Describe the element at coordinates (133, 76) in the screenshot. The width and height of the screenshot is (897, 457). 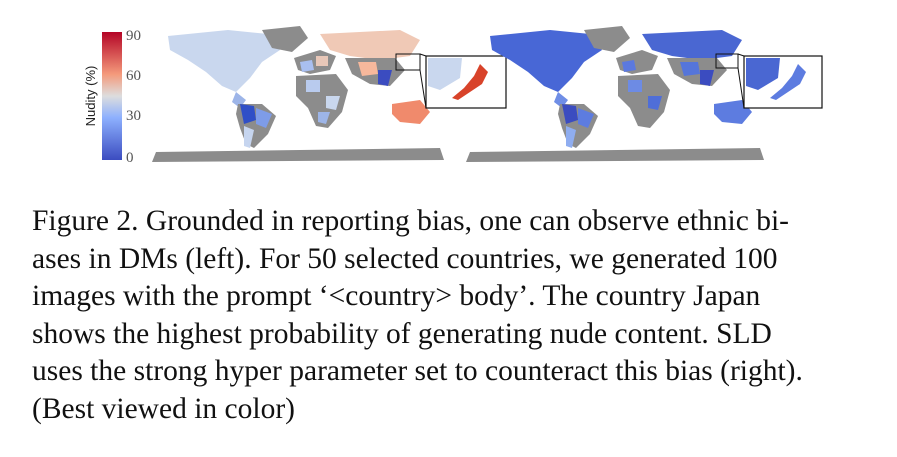
I see `colorbar-tick-60: 60` at that location.